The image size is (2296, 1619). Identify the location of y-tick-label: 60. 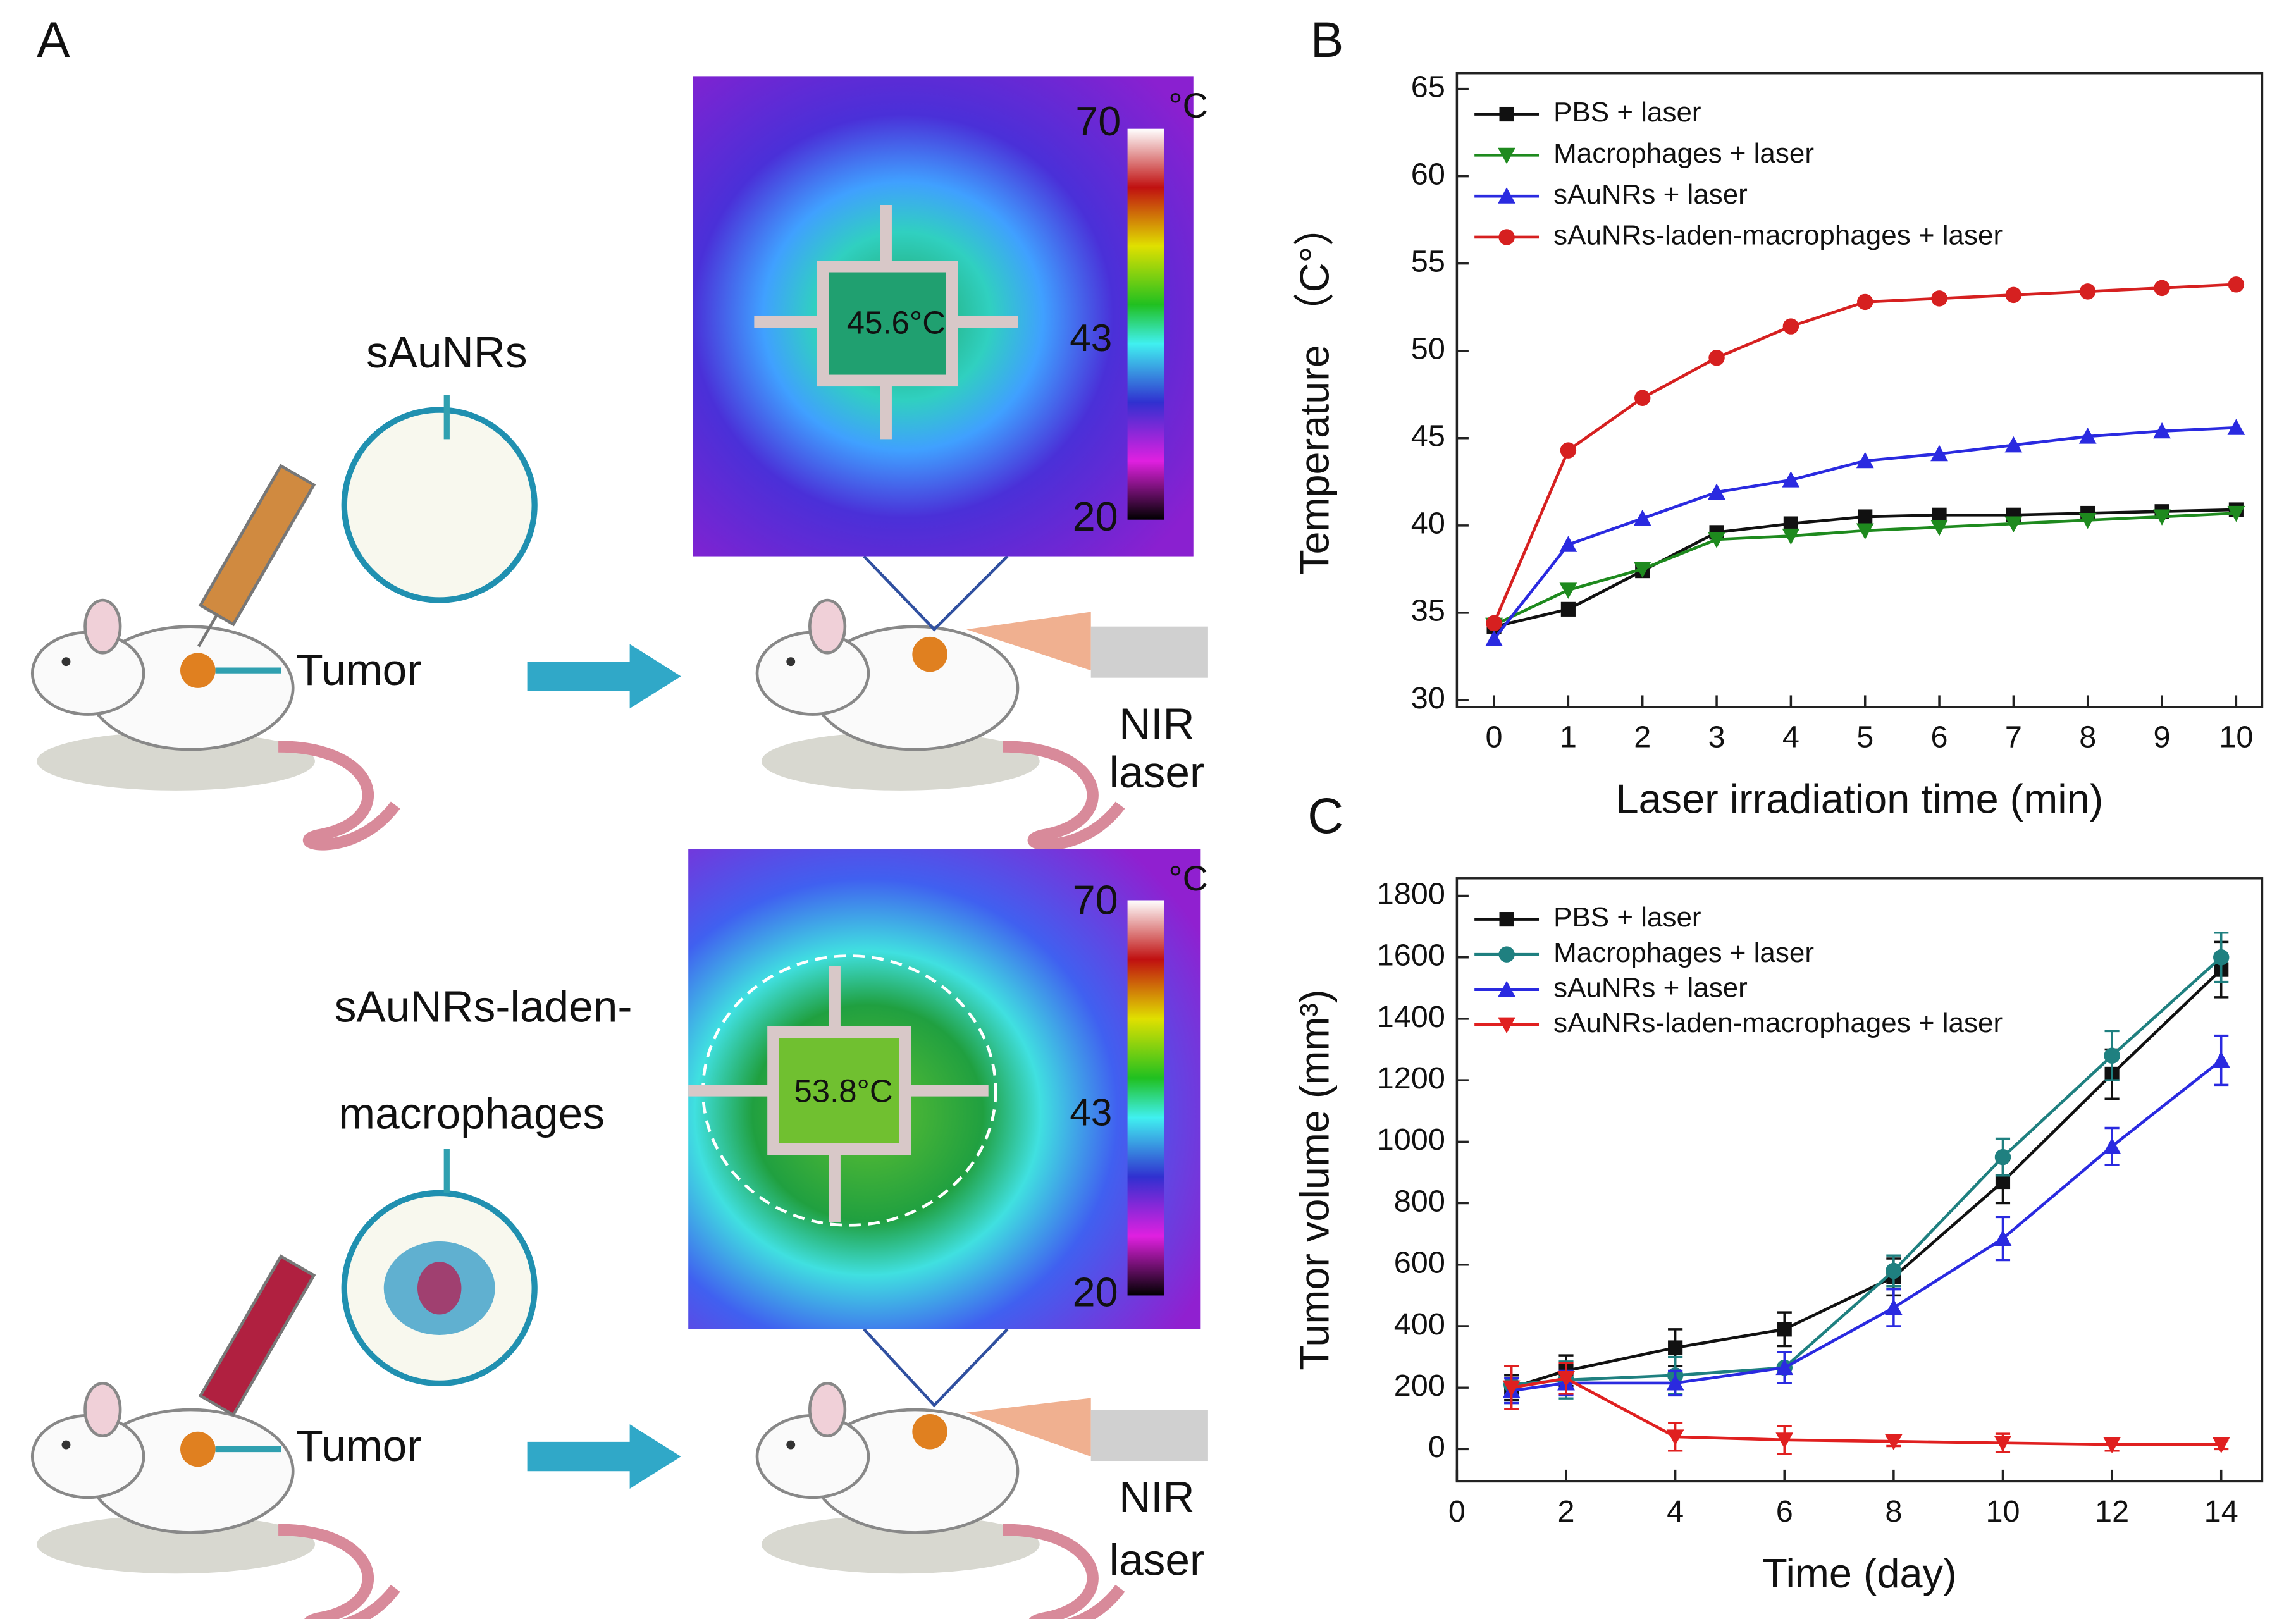
(1428, 174).